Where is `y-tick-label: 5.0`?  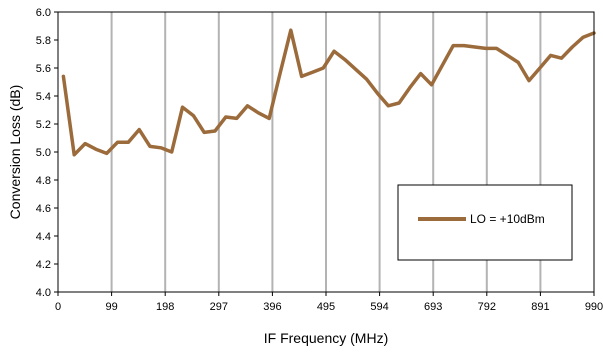
y-tick-label: 5.0 is located at coordinates (43, 153).